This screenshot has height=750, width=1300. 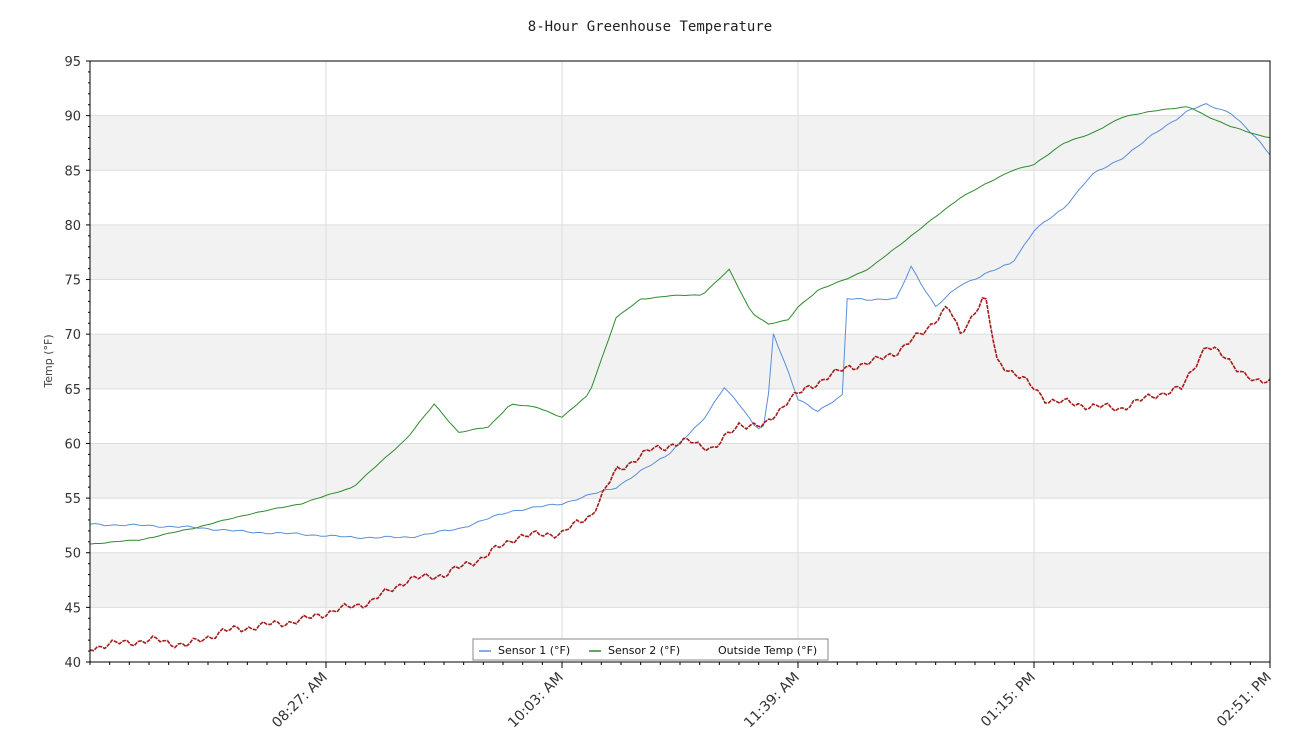 I want to click on legend-item-label: Outside Temp (°F), so click(x=767, y=650).